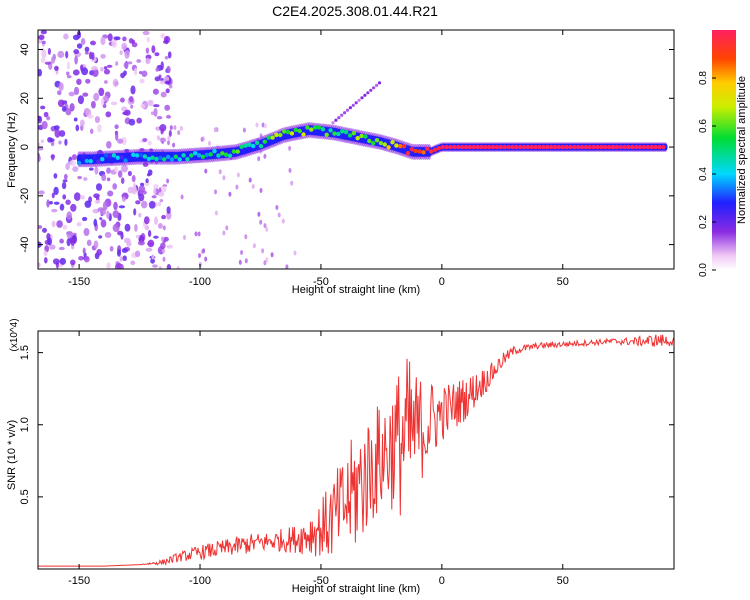 This screenshot has height=600, width=750. What do you see at coordinates (724, 150) in the screenshot?
I see `colorbar` at bounding box center [724, 150].